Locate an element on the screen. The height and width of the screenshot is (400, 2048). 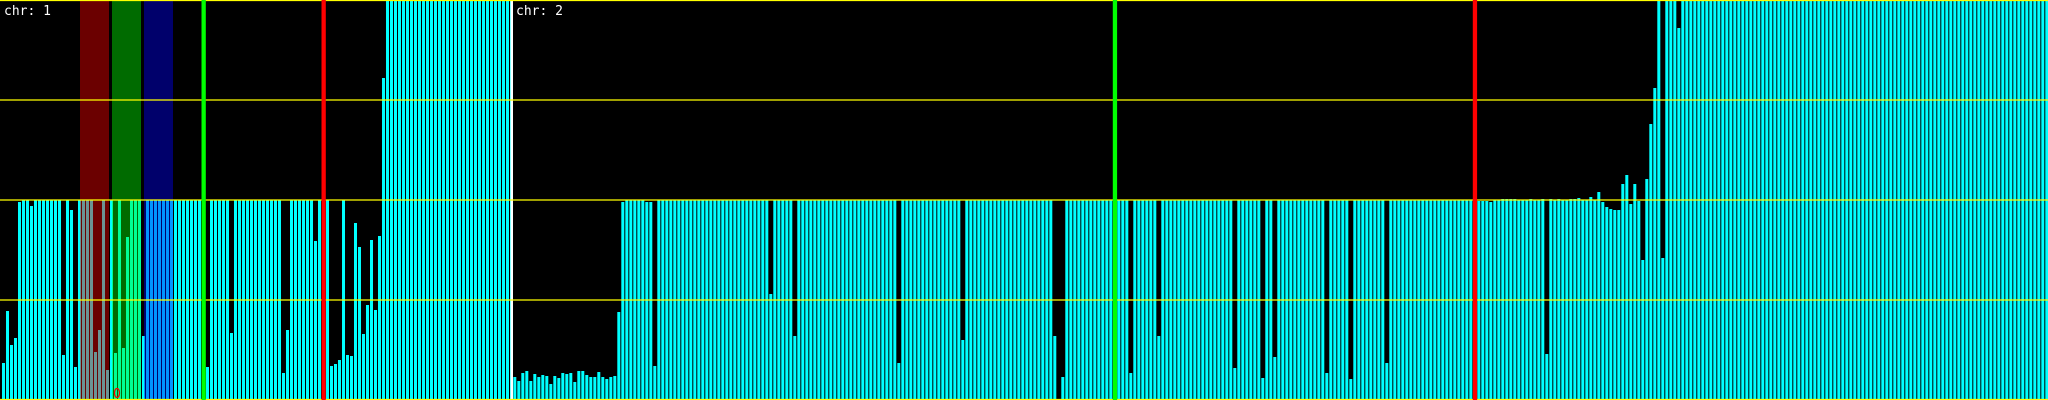
chr-1-label: chr: 1 is located at coordinates (27, 11).